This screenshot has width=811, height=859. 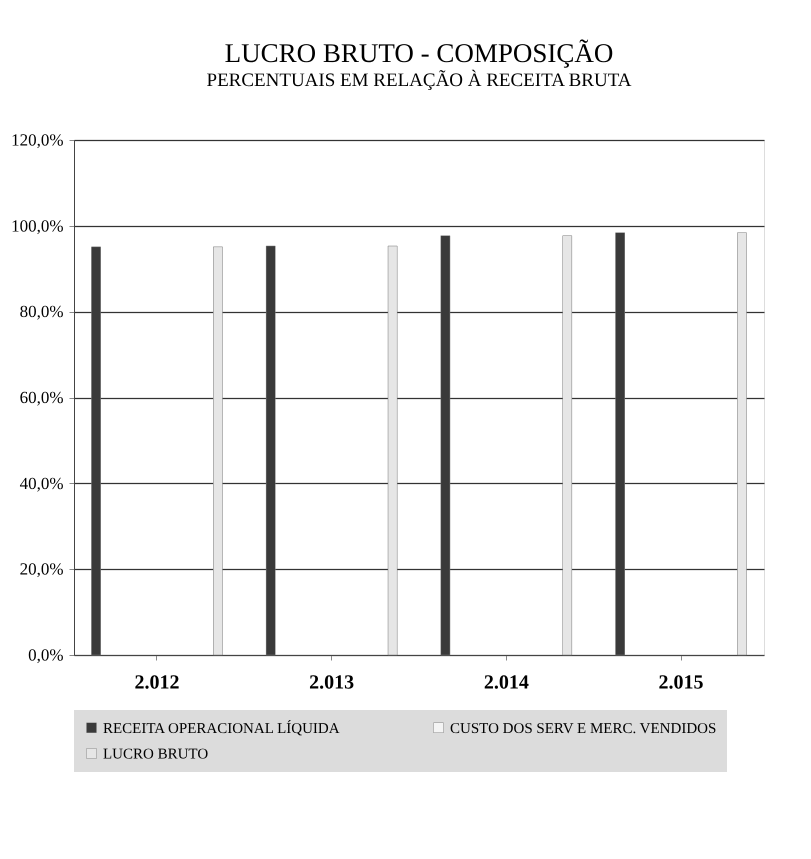 What do you see at coordinates (42, 483) in the screenshot?
I see `y-tick-label: 40,0%` at bounding box center [42, 483].